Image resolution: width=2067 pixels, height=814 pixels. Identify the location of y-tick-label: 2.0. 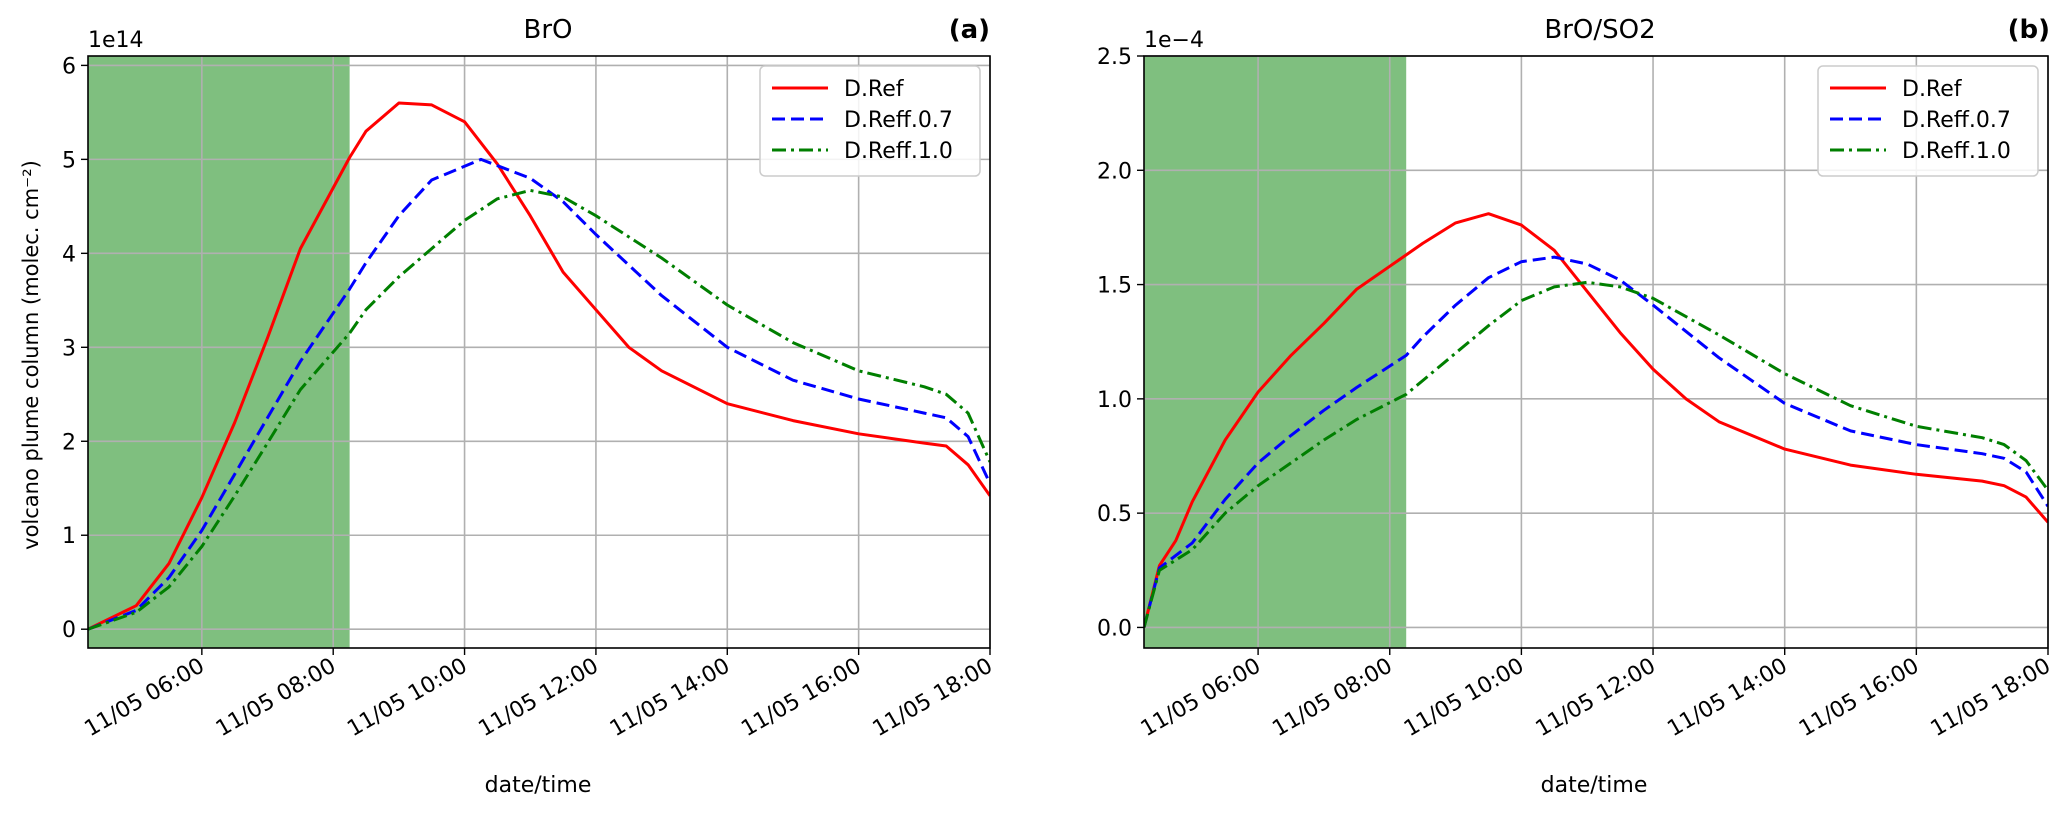
(1114, 171).